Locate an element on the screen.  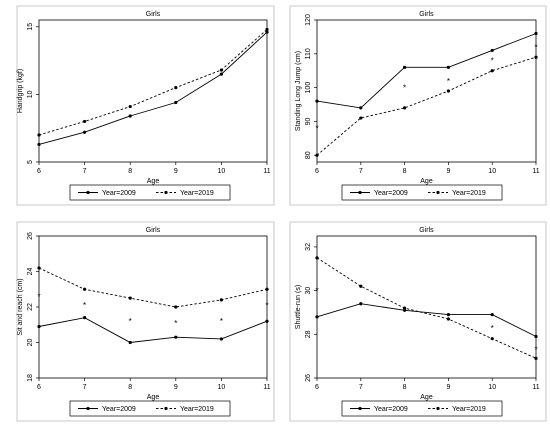
y-tick-label: 10 is located at coordinates (30, 94).